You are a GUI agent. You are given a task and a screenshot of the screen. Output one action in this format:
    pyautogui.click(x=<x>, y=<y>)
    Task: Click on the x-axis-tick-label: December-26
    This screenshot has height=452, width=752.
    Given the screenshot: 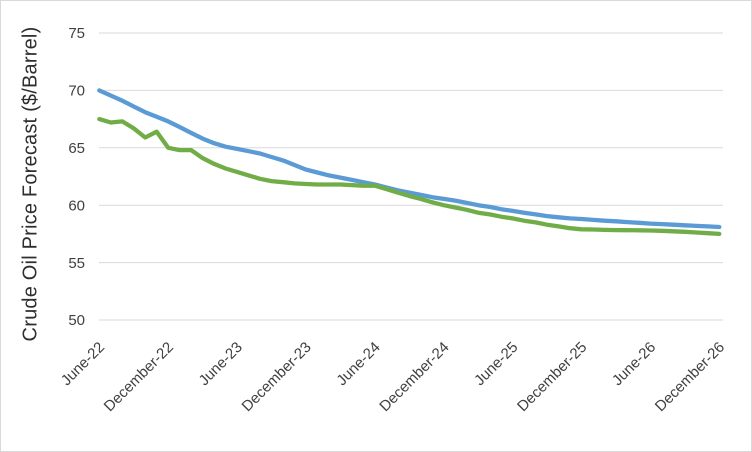 What is the action you would take?
    pyautogui.click(x=690, y=377)
    